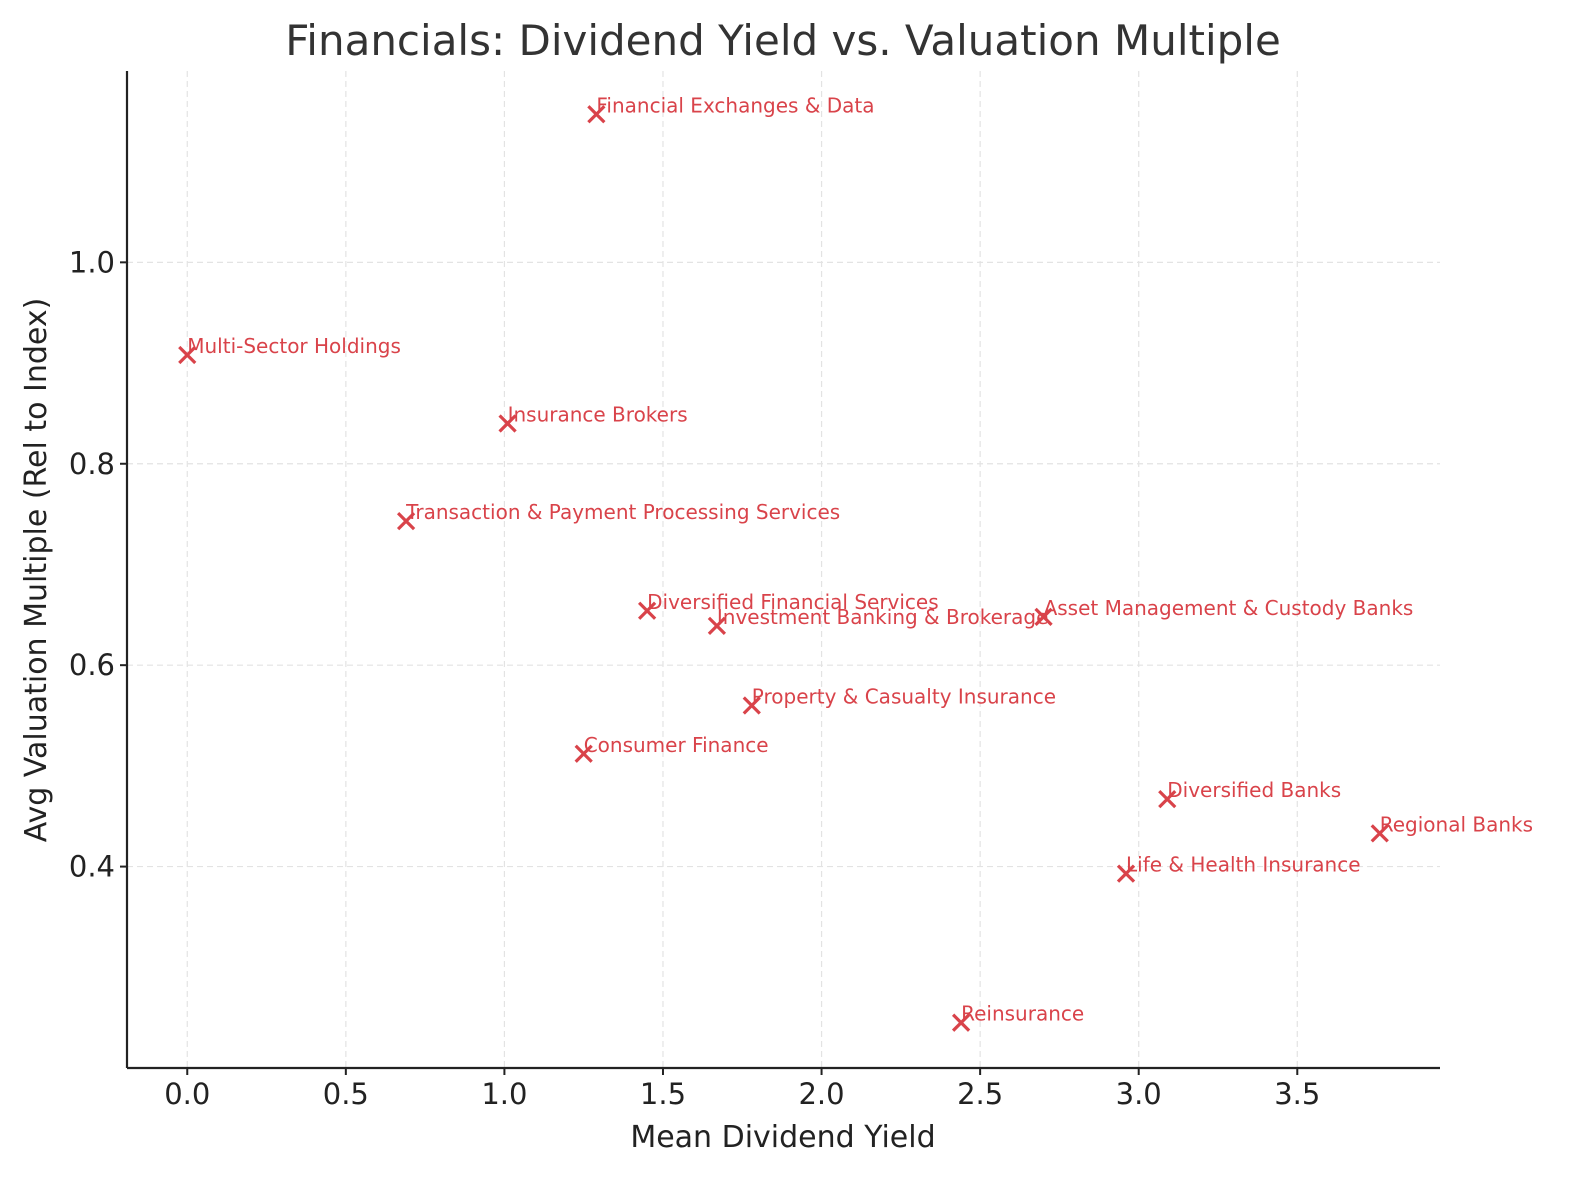 This screenshot has height=1180, width=1576. I want to click on data-point: Life & Health Insurance, so click(1238, 868).